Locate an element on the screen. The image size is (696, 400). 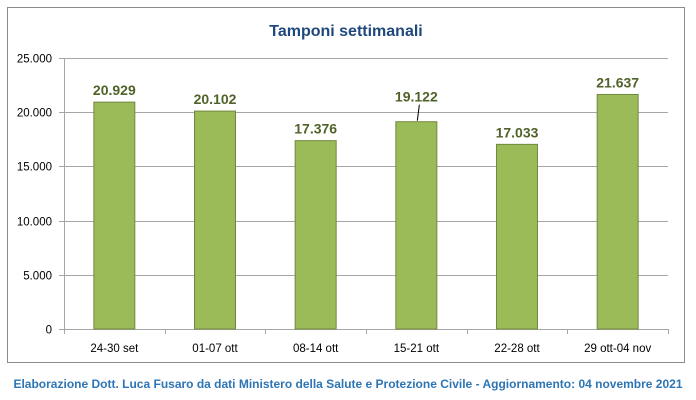
y-tick-label: 10.000 is located at coordinates (34, 223).